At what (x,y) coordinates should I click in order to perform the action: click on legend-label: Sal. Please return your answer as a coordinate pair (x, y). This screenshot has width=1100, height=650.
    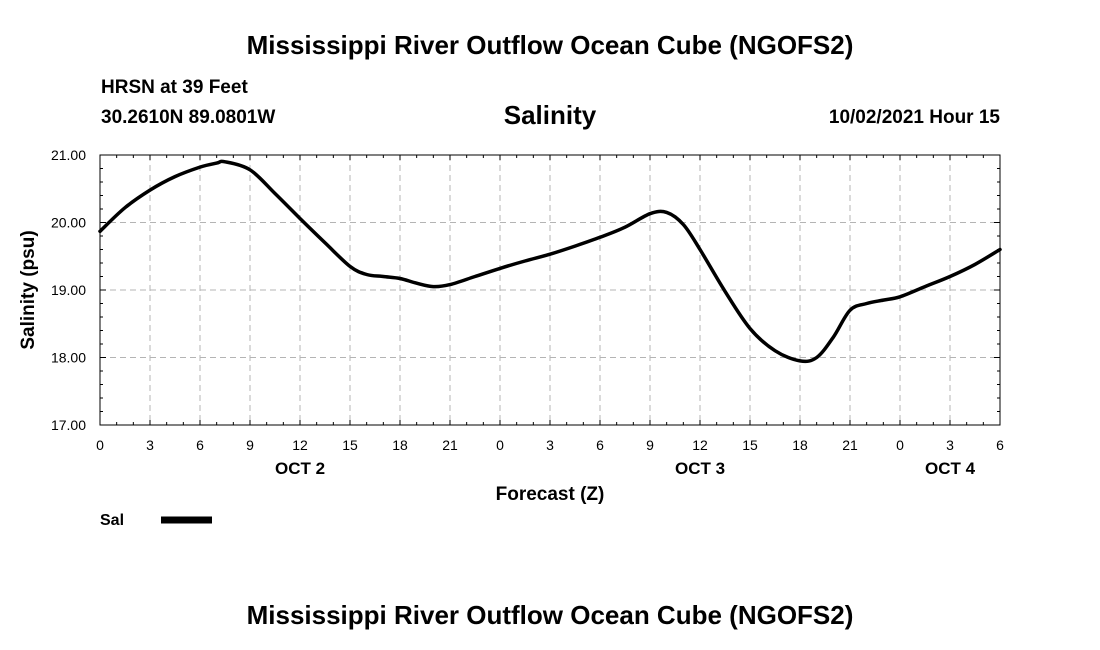
    Looking at the image, I should click on (112, 520).